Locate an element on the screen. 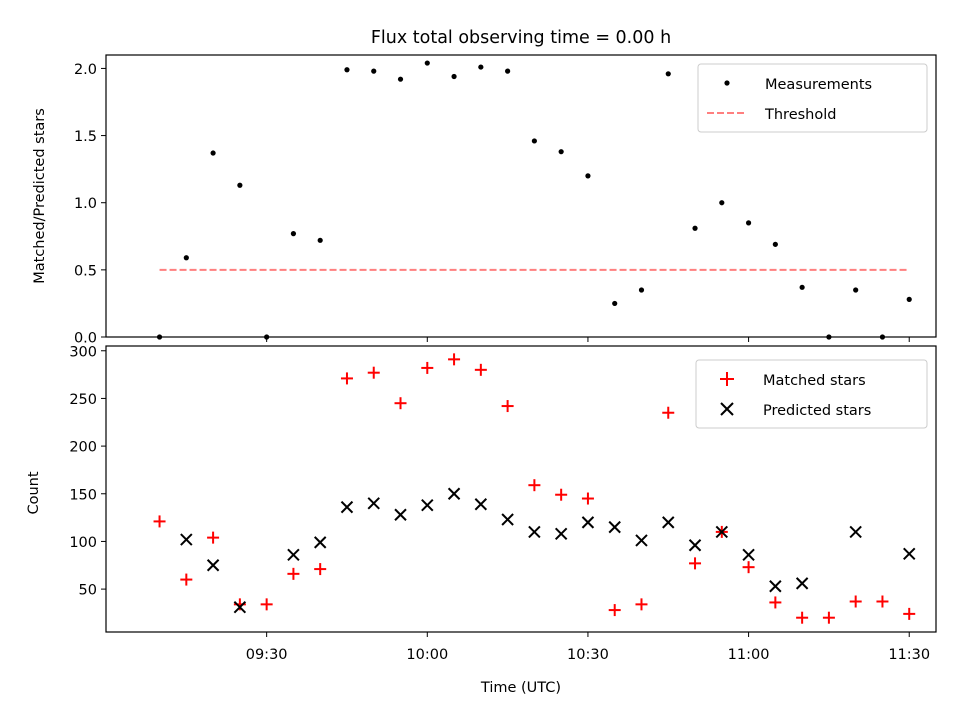 The image size is (960, 720). top-legend: Measurements Threshold is located at coordinates (812, 98).